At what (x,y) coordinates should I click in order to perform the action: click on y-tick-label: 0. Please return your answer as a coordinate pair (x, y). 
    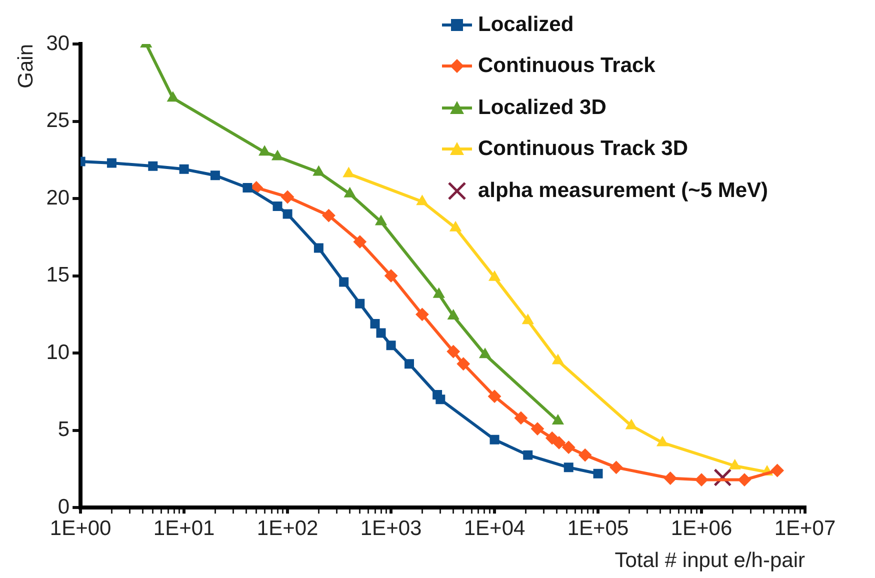
    Looking at the image, I should click on (64, 506).